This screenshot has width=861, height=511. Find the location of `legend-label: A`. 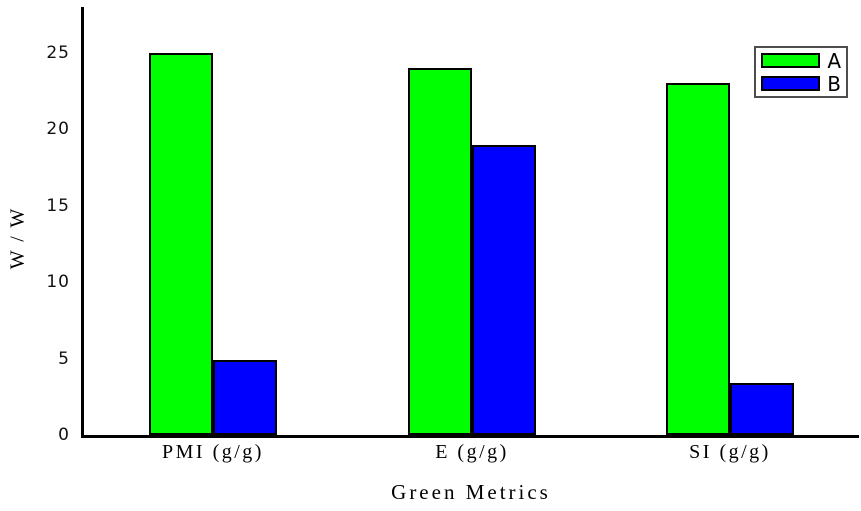

legend-label: A is located at coordinates (834, 60).